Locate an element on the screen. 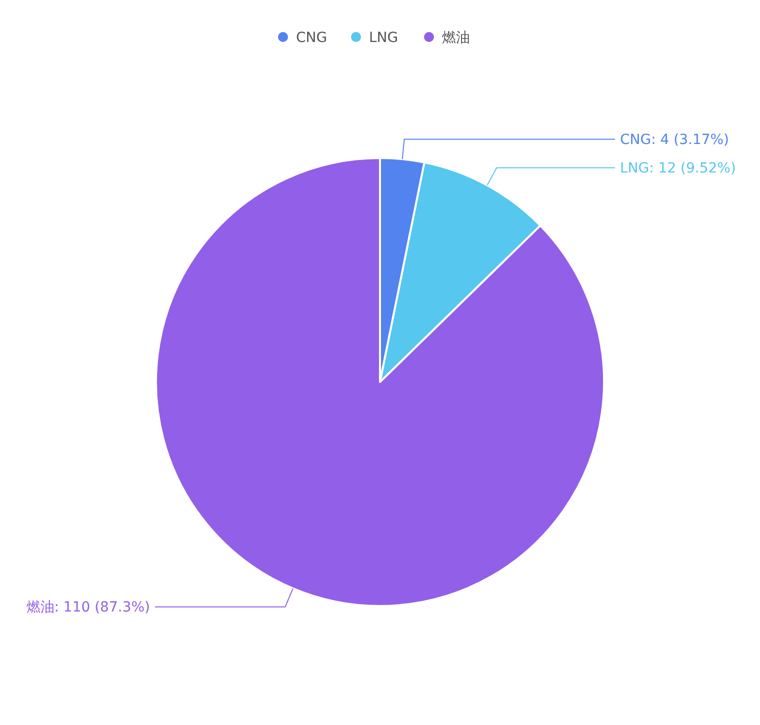 This screenshot has width=760, height=725. legend-label: CNG is located at coordinates (312, 38).